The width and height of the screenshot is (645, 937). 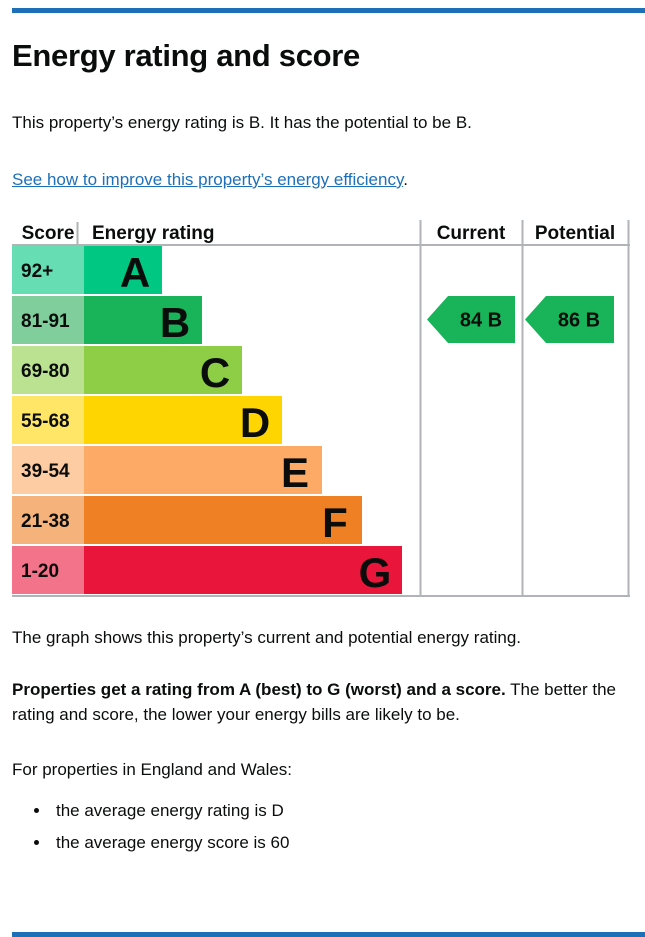 I want to click on potential-arrow-label: 86 B, so click(x=579, y=321).